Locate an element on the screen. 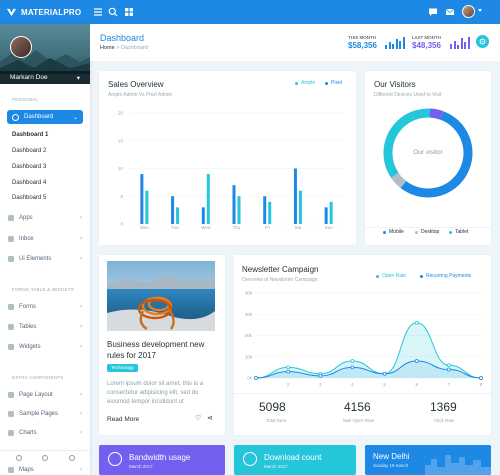 This screenshot has height=475, width=500. stat-open-rate: 4156 is located at coordinates (357, 407).